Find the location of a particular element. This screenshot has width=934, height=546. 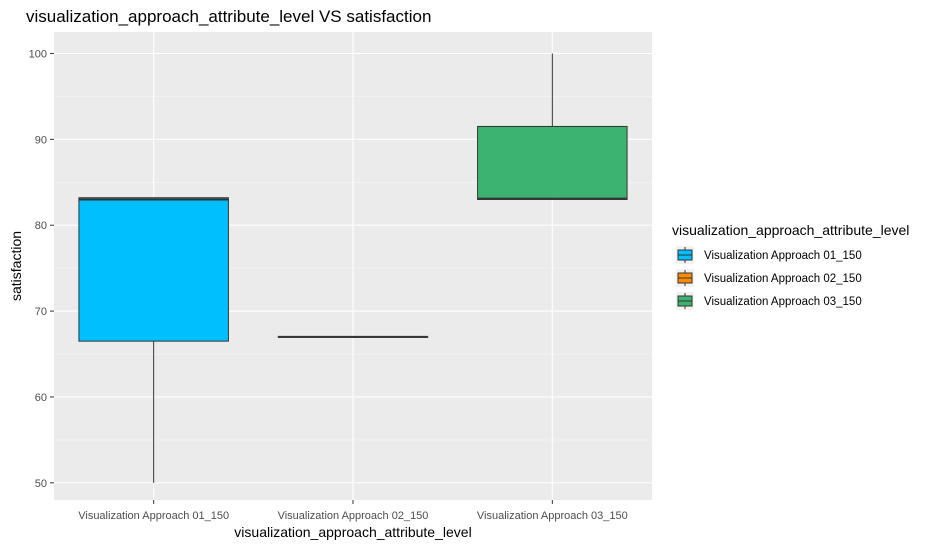

x-tick-label: Visualization Approach 02_150 is located at coordinates (353, 516).